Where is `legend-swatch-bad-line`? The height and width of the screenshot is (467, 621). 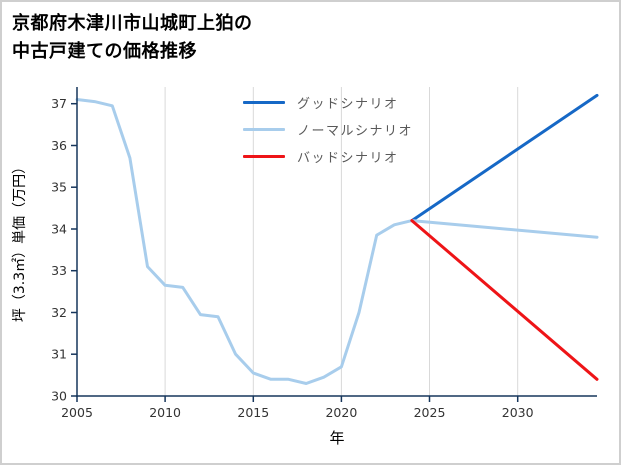
legend-swatch-bad-line is located at coordinates (264, 156).